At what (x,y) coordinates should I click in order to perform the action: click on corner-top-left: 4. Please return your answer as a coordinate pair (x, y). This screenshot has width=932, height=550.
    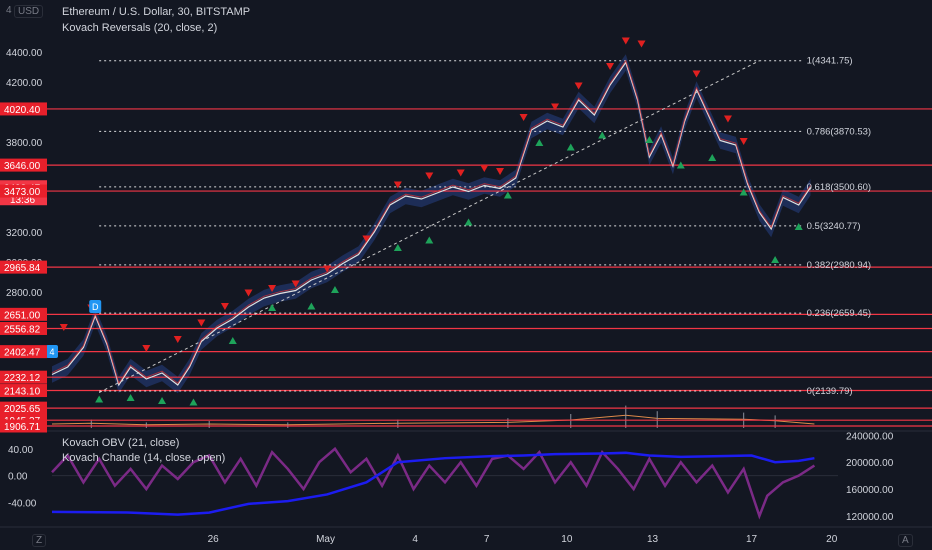
    Looking at the image, I should click on (9, 10).